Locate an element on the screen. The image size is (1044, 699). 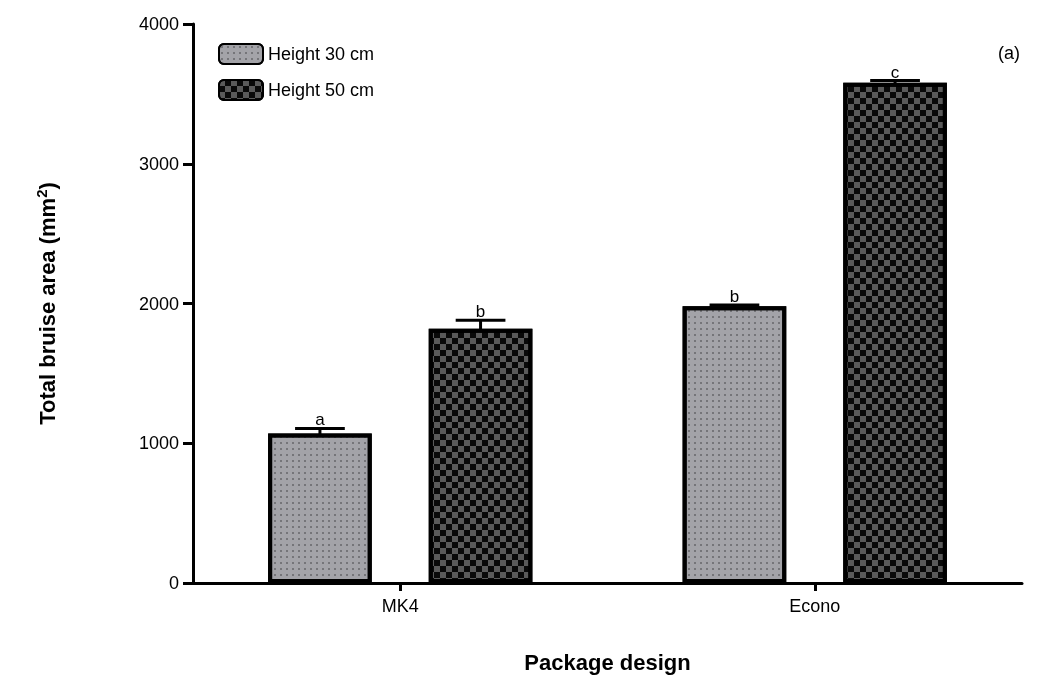
y-tick-label: 2000 is located at coordinates (158, 303).